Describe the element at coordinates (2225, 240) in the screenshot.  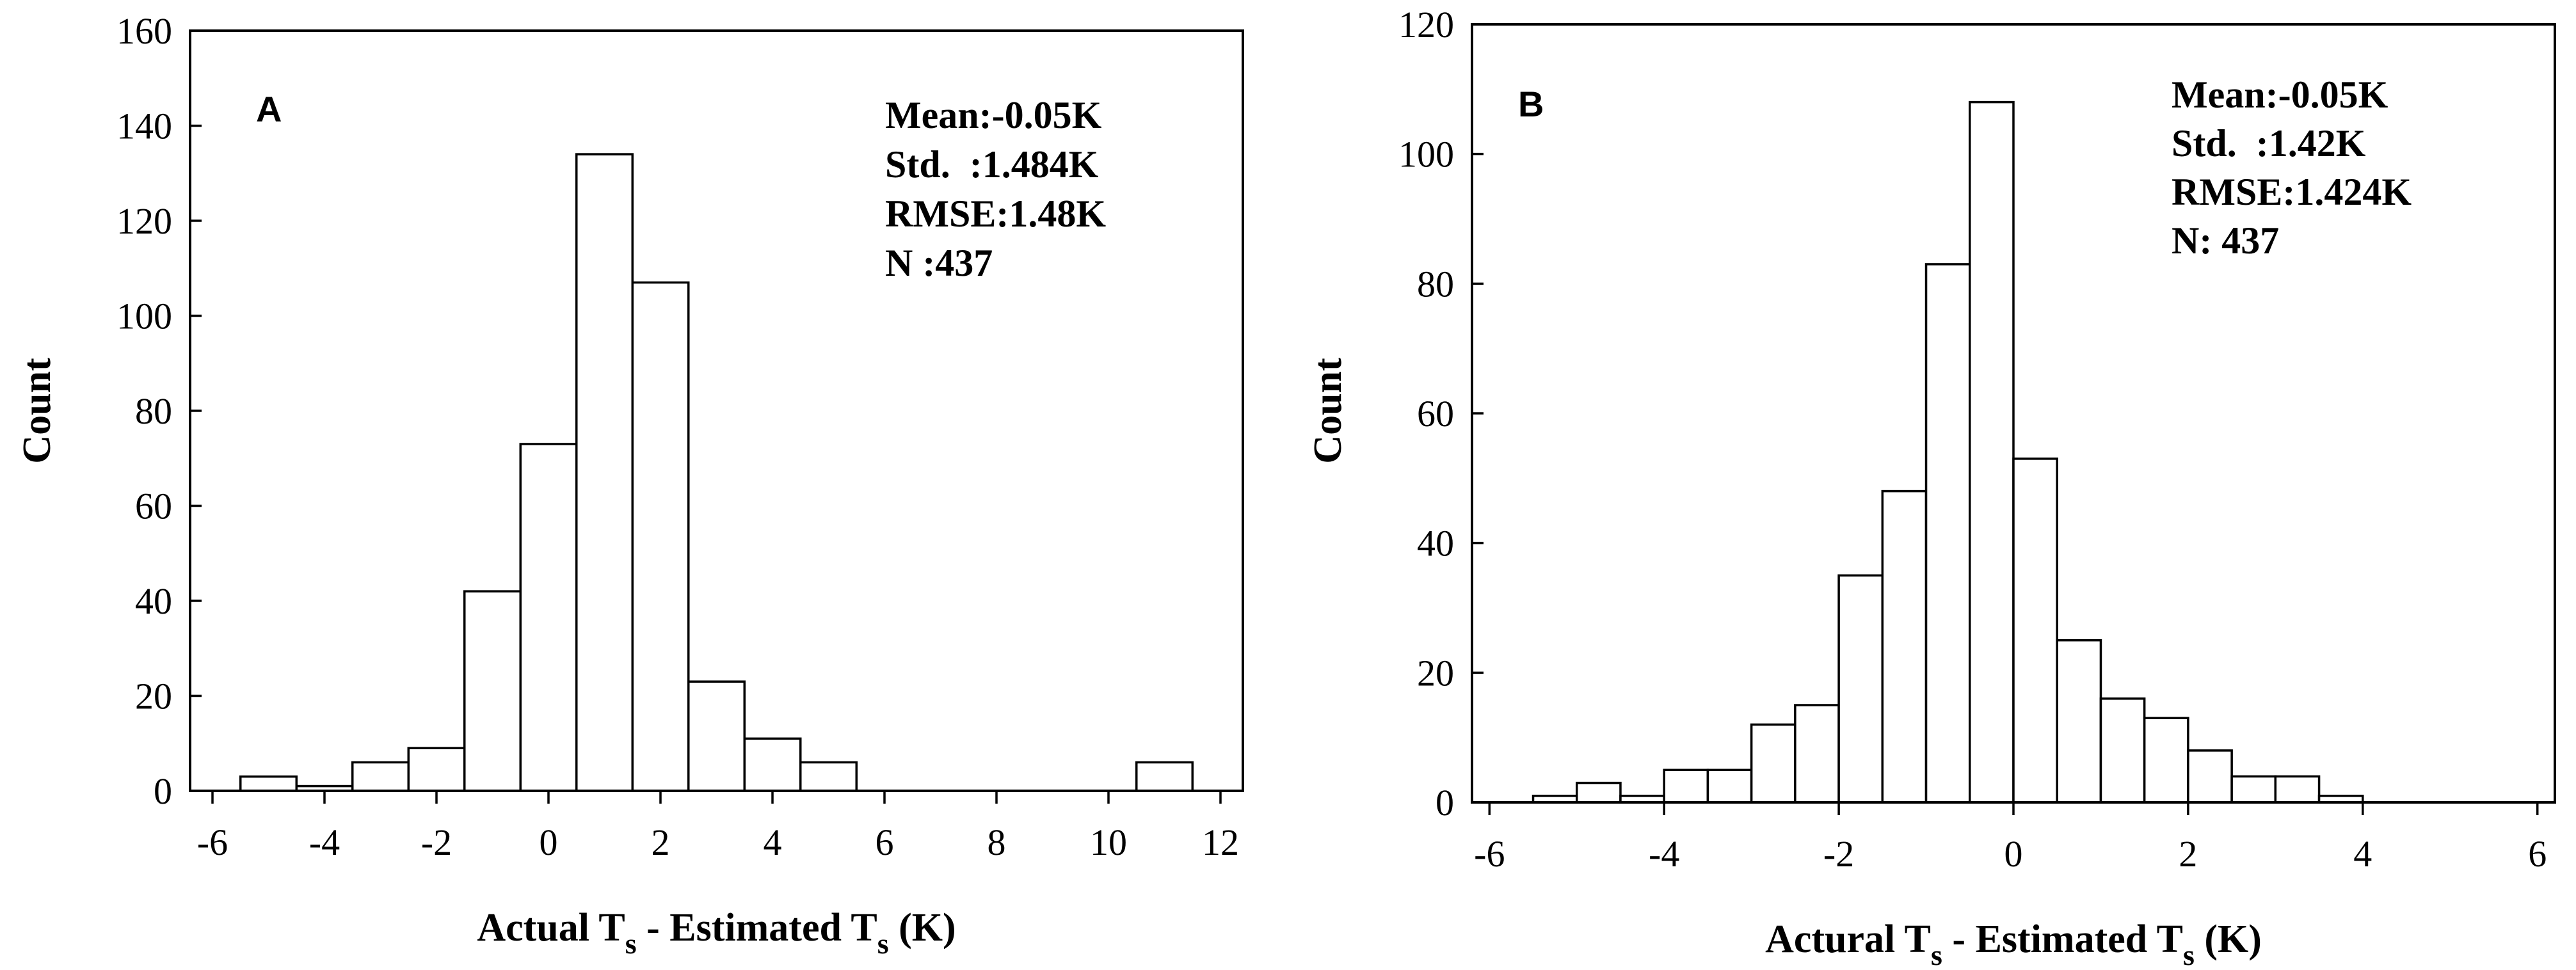
I see `stats-annotation: N: 437` at that location.